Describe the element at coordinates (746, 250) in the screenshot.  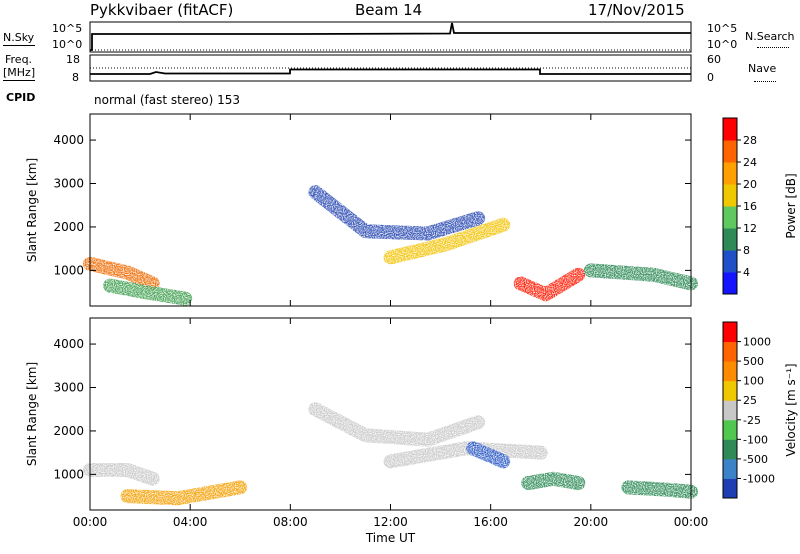
I see `colorbar-tick-label: 8` at that location.